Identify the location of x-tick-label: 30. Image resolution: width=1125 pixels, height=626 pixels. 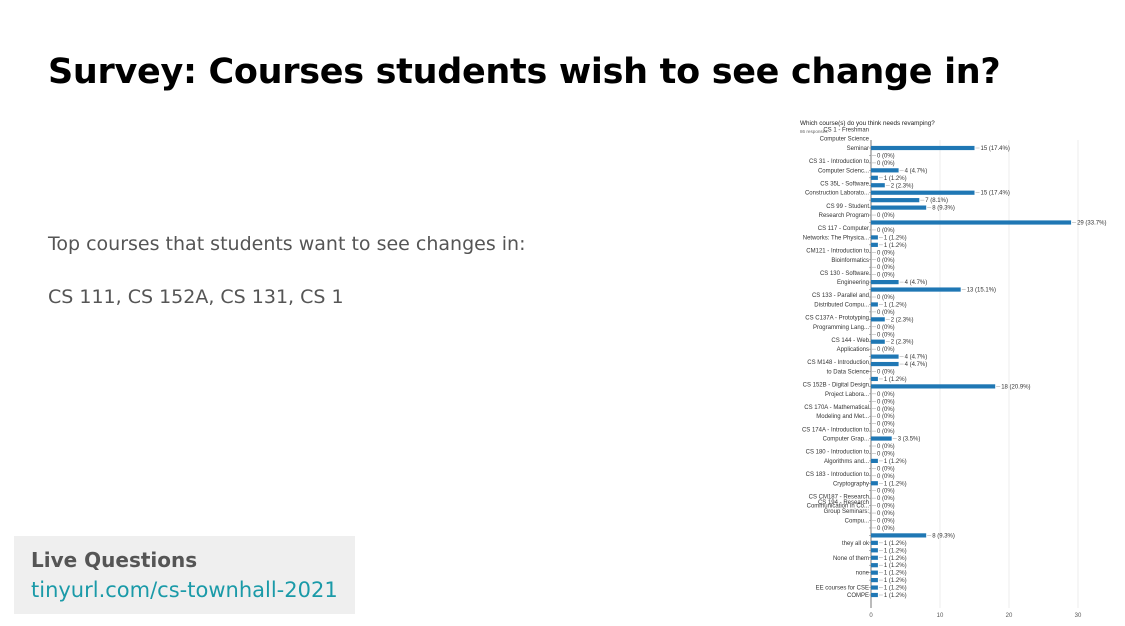
(1078, 616).